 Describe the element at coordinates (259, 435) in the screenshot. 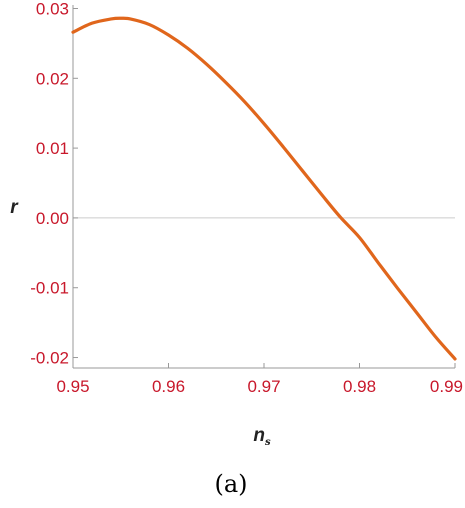

I see `x-axis-label-main: n` at that location.